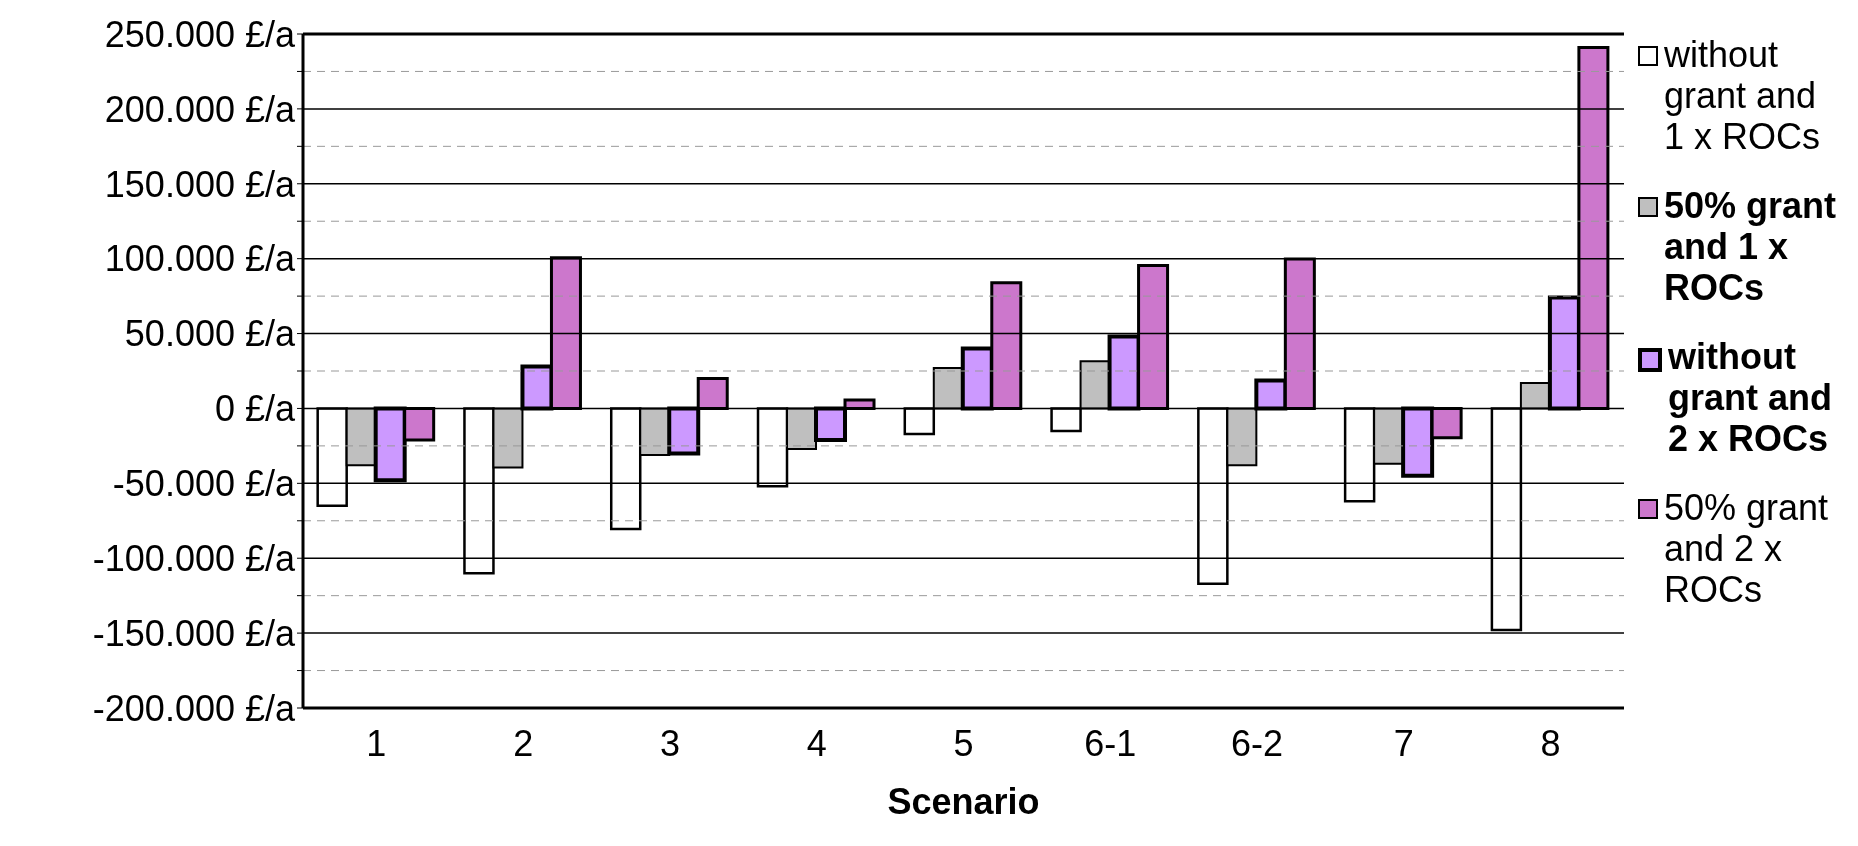 This screenshot has width=1858, height=846. I want to click on y-tick-label: 150.000 £/a, so click(200, 184).